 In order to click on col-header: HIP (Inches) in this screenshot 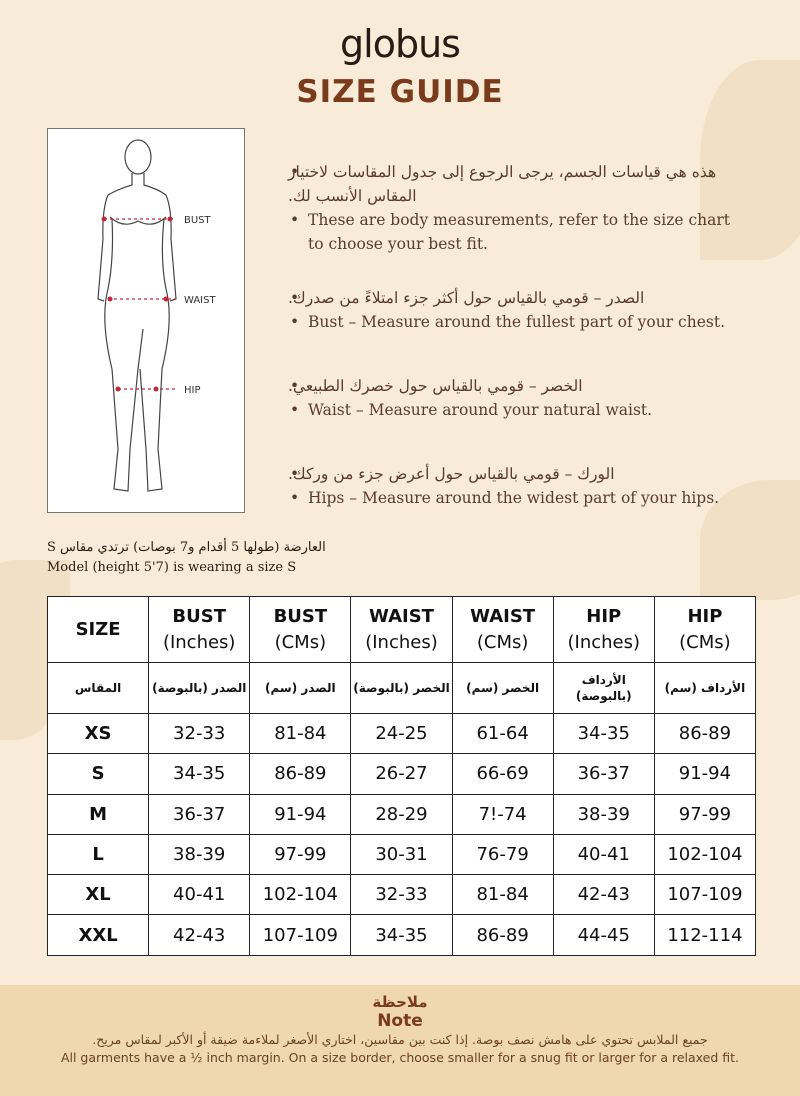, I will do `click(603, 629)`.